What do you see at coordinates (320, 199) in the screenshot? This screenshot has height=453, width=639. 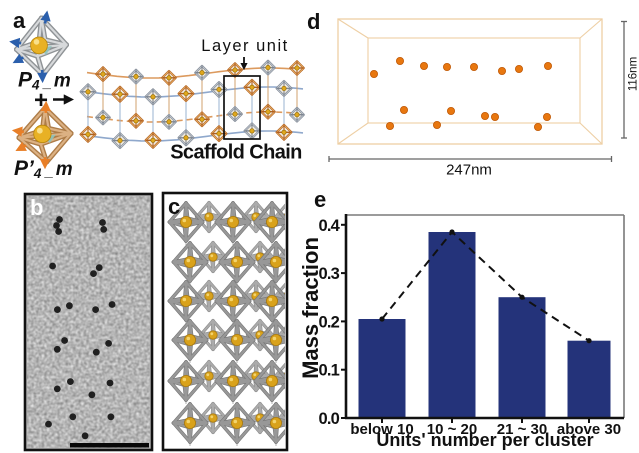 I see `svg-text: e` at bounding box center [320, 199].